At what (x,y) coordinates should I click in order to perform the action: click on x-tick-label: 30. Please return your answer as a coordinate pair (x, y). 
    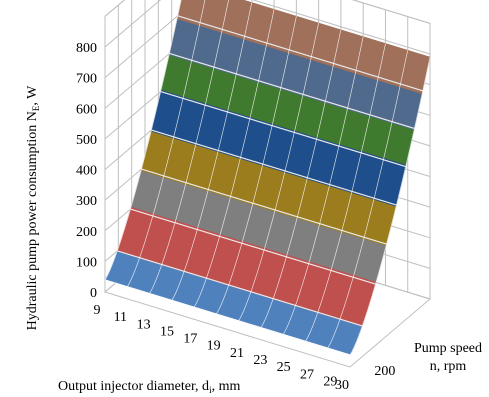
    Looking at the image, I should click on (342, 385).